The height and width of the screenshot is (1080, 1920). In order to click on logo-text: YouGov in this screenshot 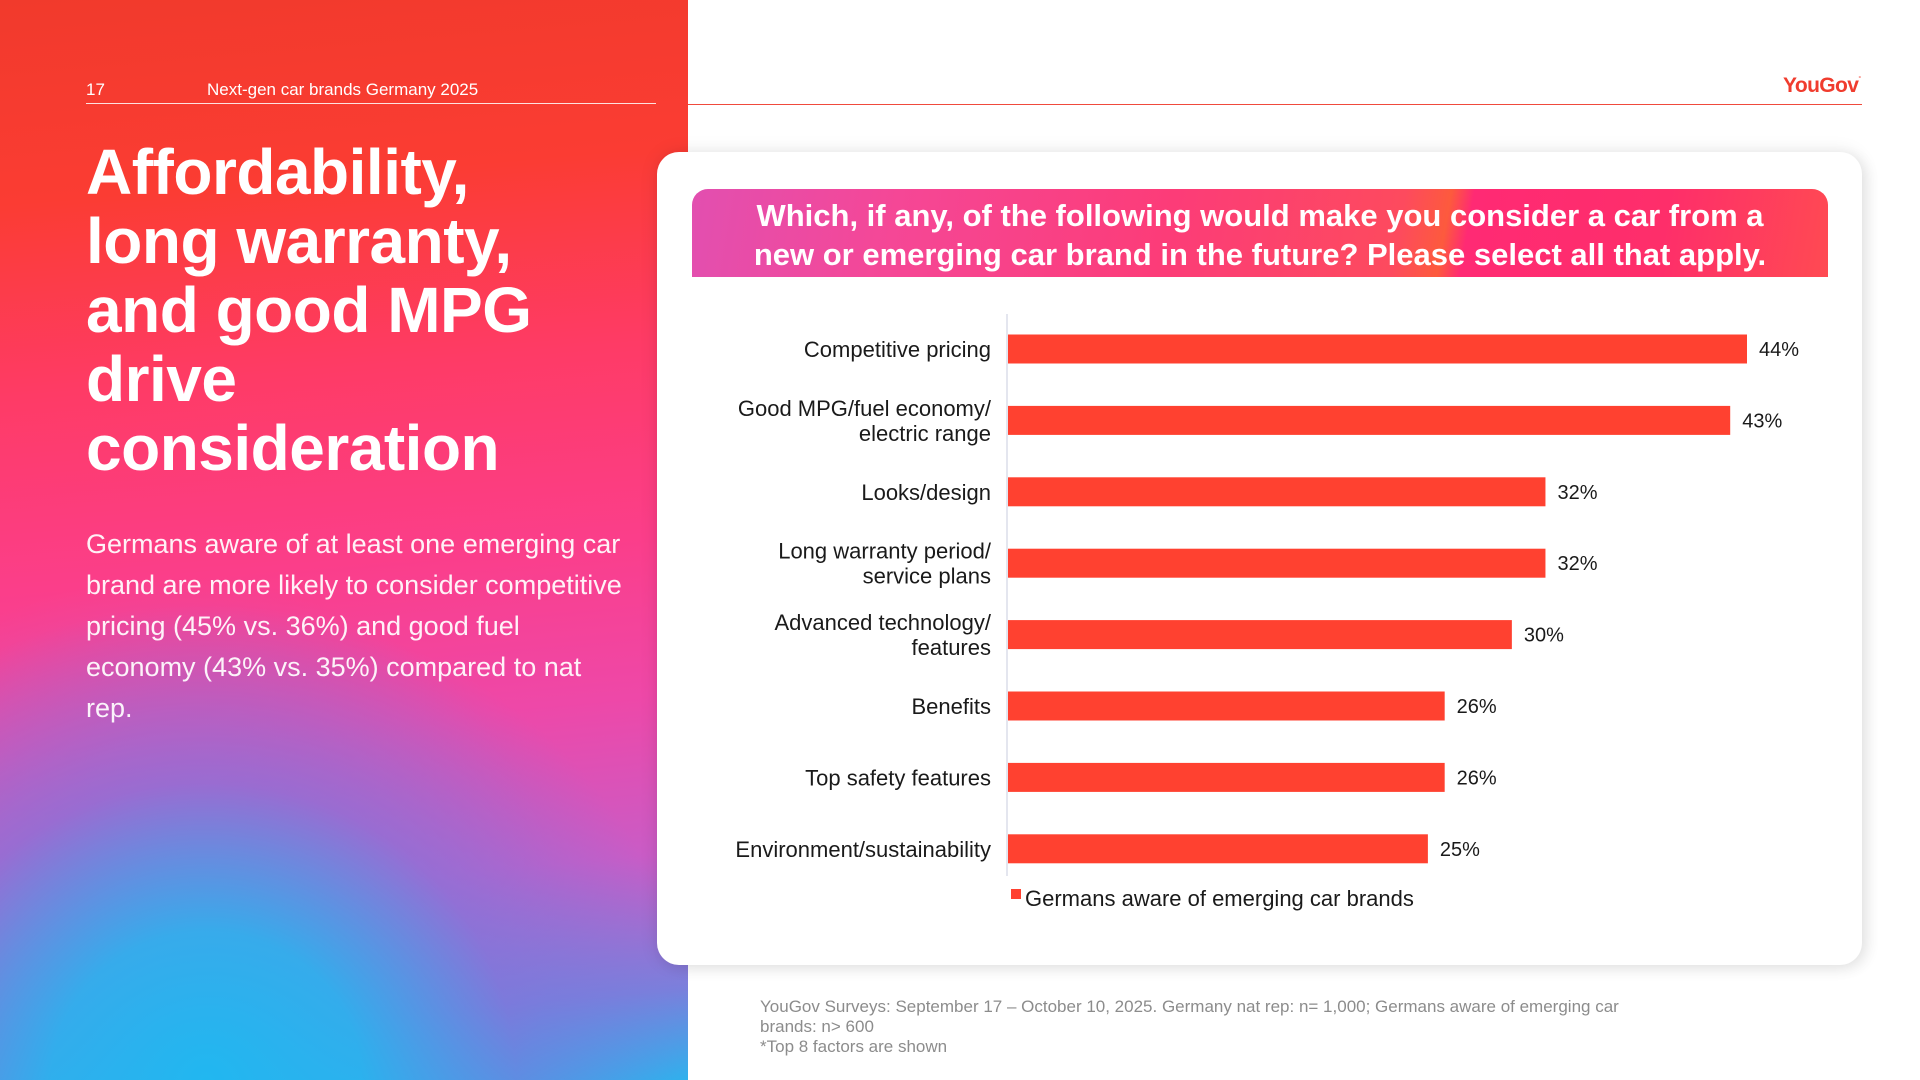, I will do `click(1821, 85)`.